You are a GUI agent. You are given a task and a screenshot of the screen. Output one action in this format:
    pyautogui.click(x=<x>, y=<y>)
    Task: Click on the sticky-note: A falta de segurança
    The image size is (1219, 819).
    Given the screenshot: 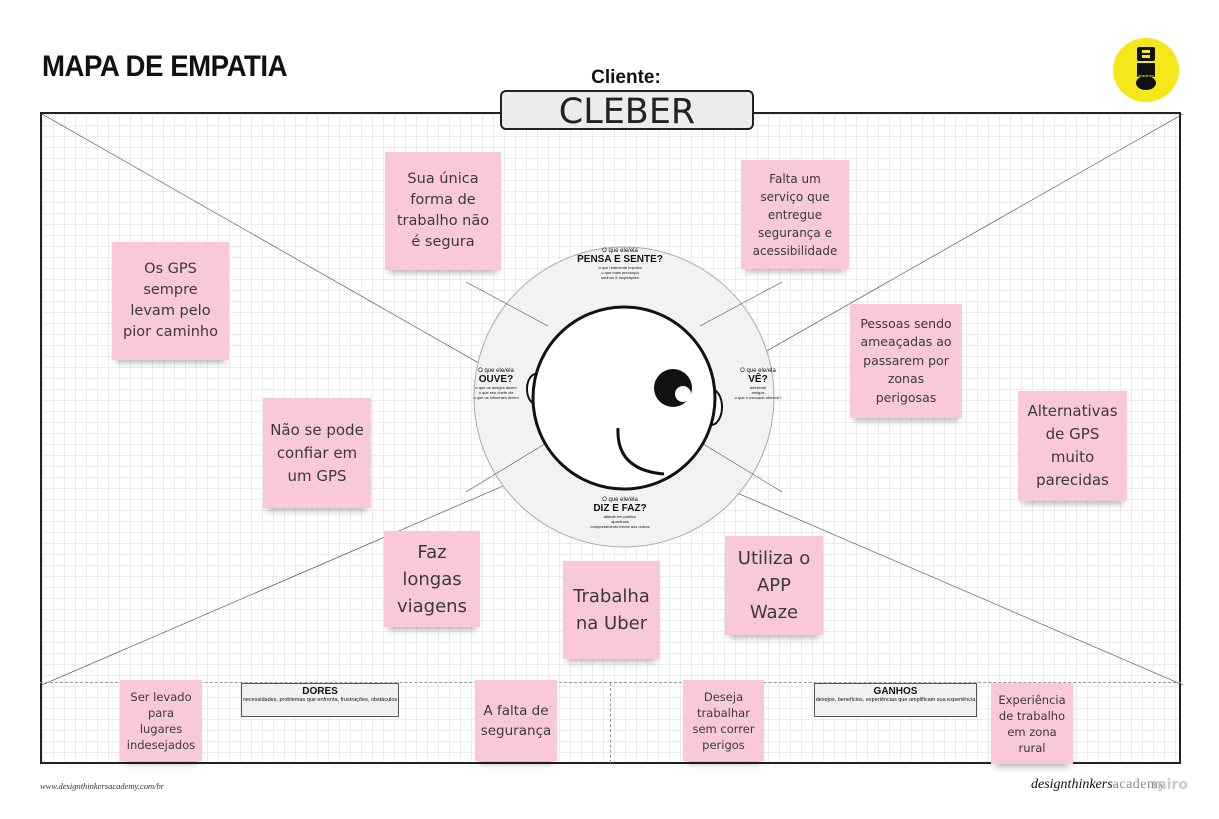 What is the action you would take?
    pyautogui.click(x=516, y=720)
    